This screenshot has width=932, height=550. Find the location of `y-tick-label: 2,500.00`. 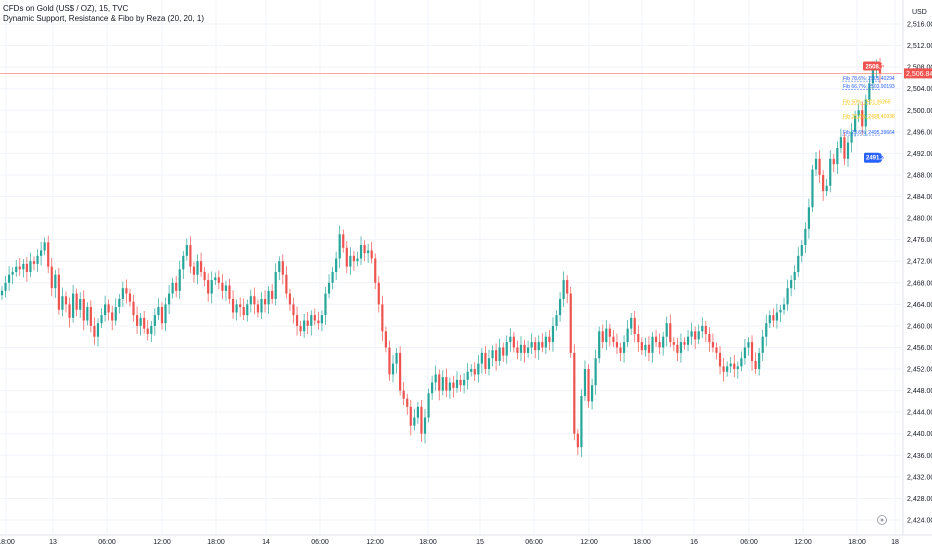

y-tick-label: 2,500.00 is located at coordinates (919, 111).